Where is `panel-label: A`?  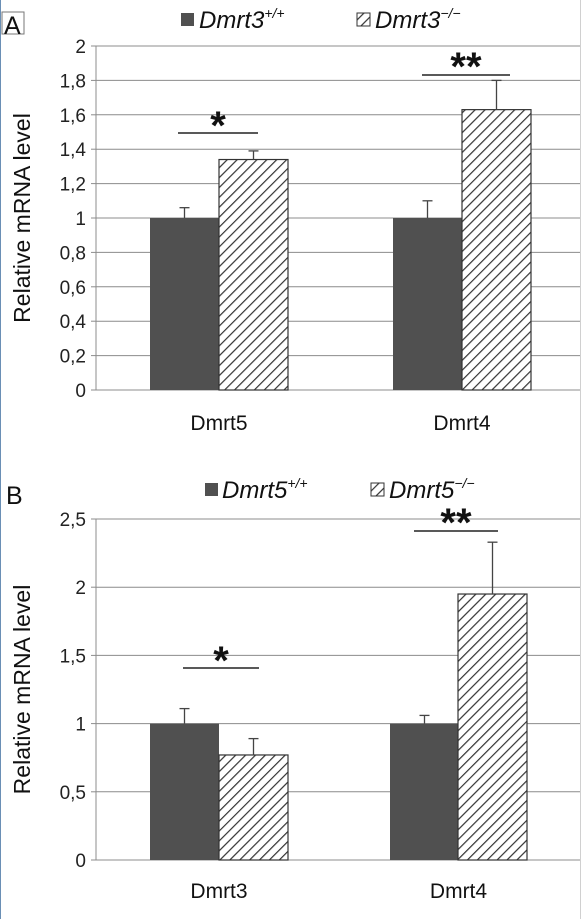 panel-label: A is located at coordinates (12, 26).